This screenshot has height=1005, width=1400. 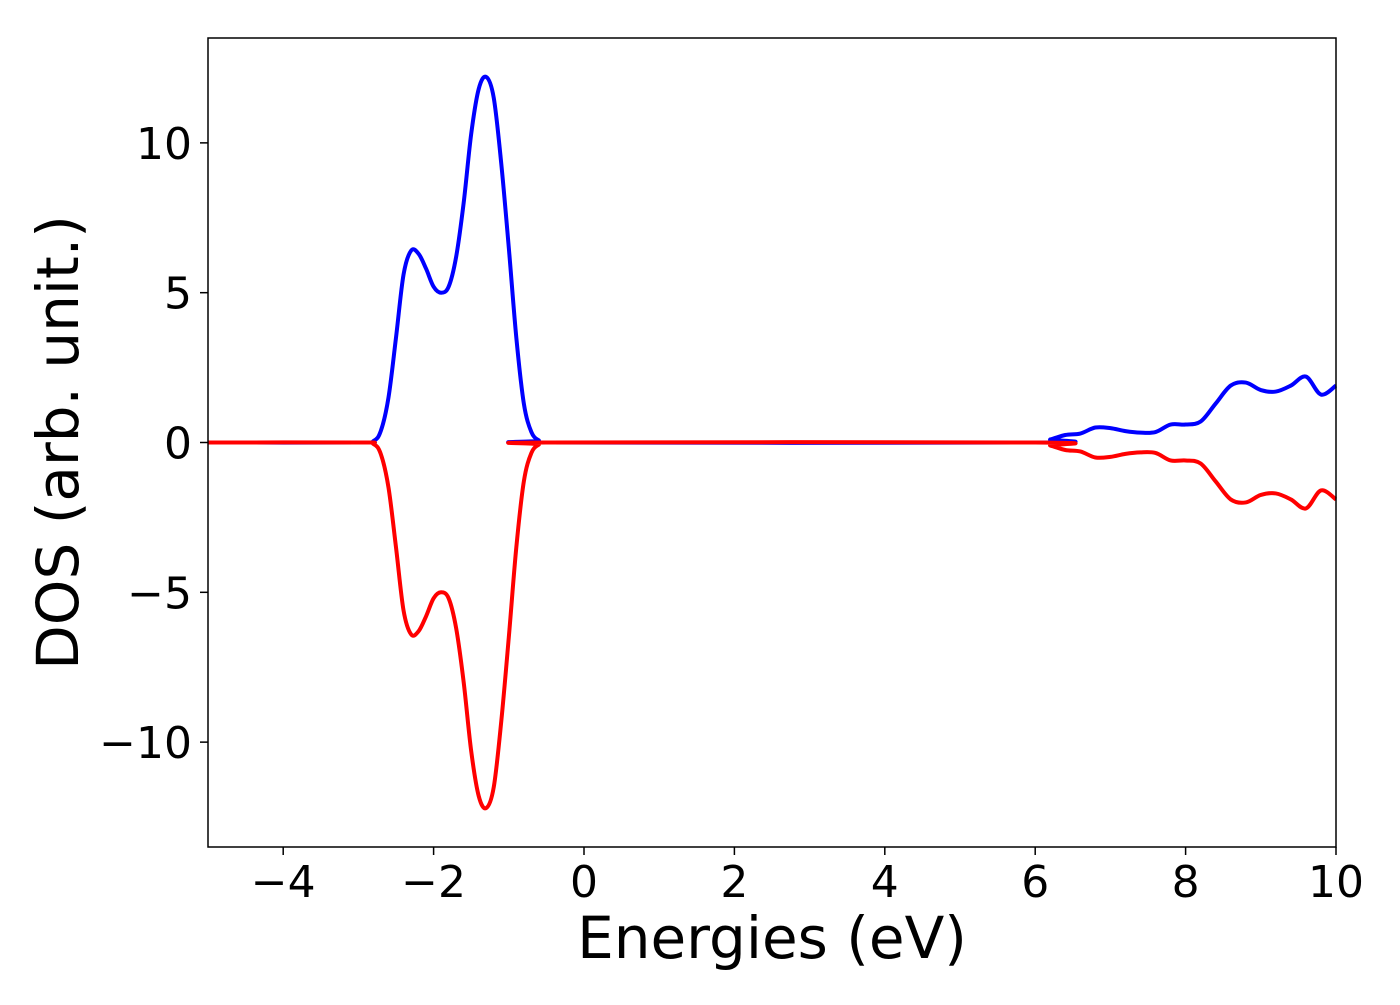 I want to click on x-tick-label: 10, so click(x=1336, y=882).